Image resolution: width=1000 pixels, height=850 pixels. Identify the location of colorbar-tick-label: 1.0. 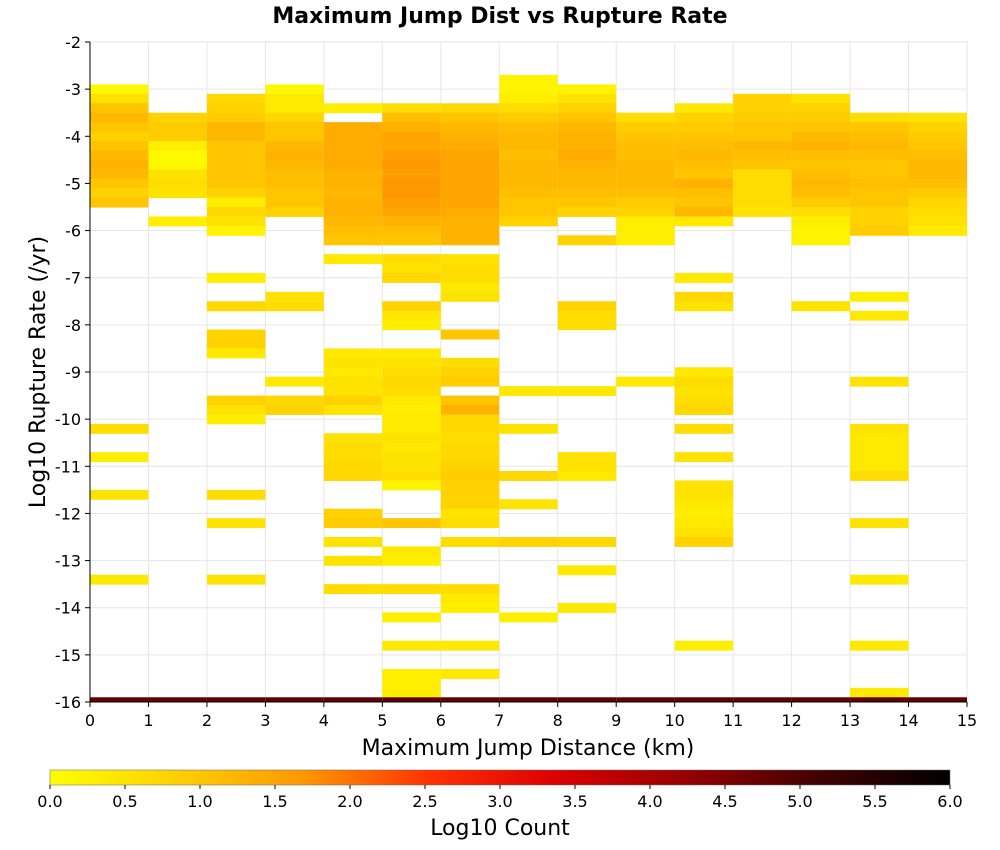
(199, 801).